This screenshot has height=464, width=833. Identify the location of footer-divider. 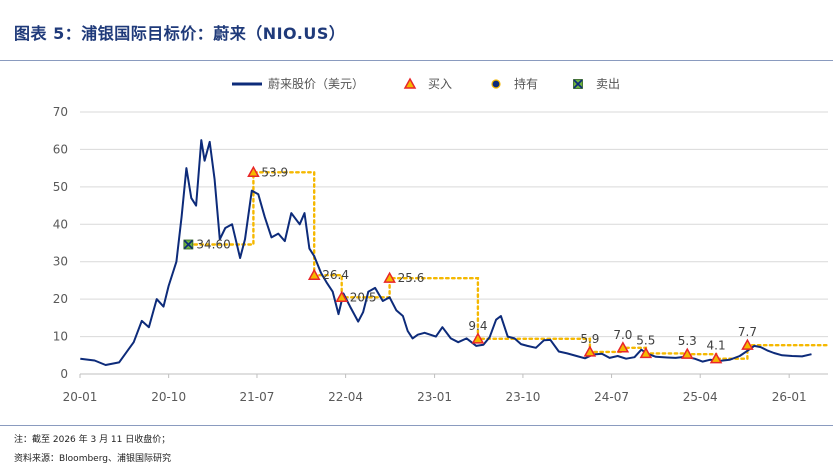
(416, 425).